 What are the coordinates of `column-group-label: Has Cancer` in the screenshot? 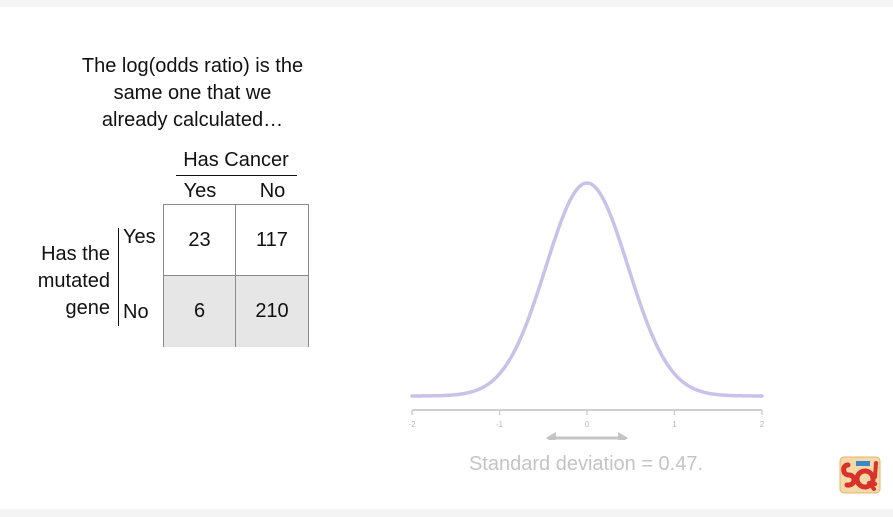 It's located at (236, 160).